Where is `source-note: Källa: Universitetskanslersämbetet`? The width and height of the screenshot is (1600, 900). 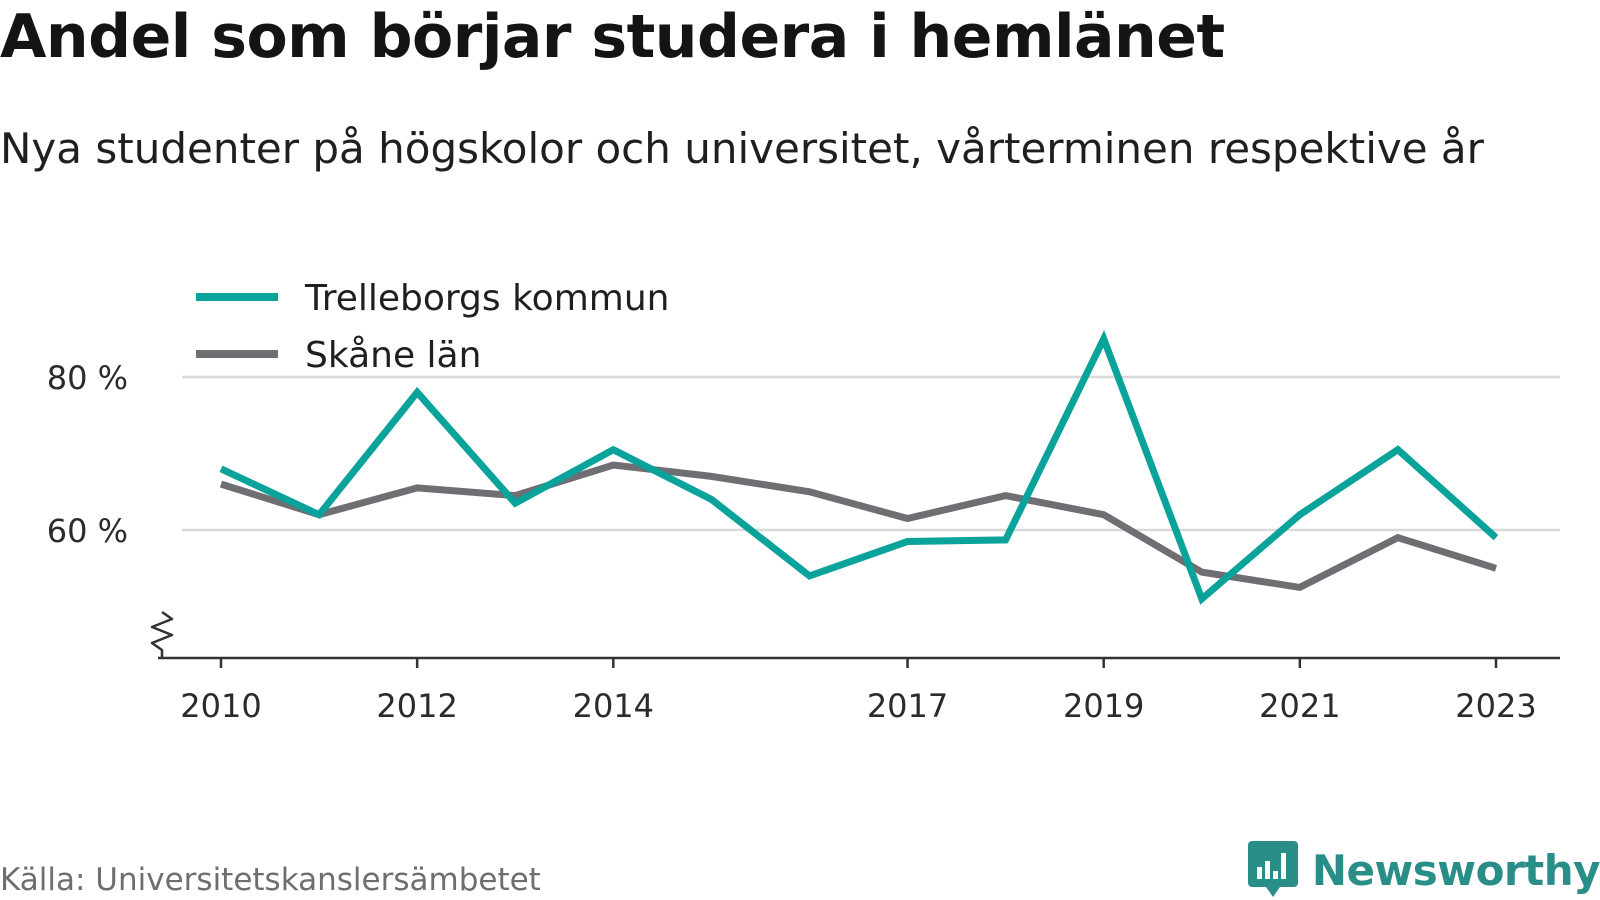
source-note: Källa: Universitetskanslersämbetet is located at coordinates (270, 880).